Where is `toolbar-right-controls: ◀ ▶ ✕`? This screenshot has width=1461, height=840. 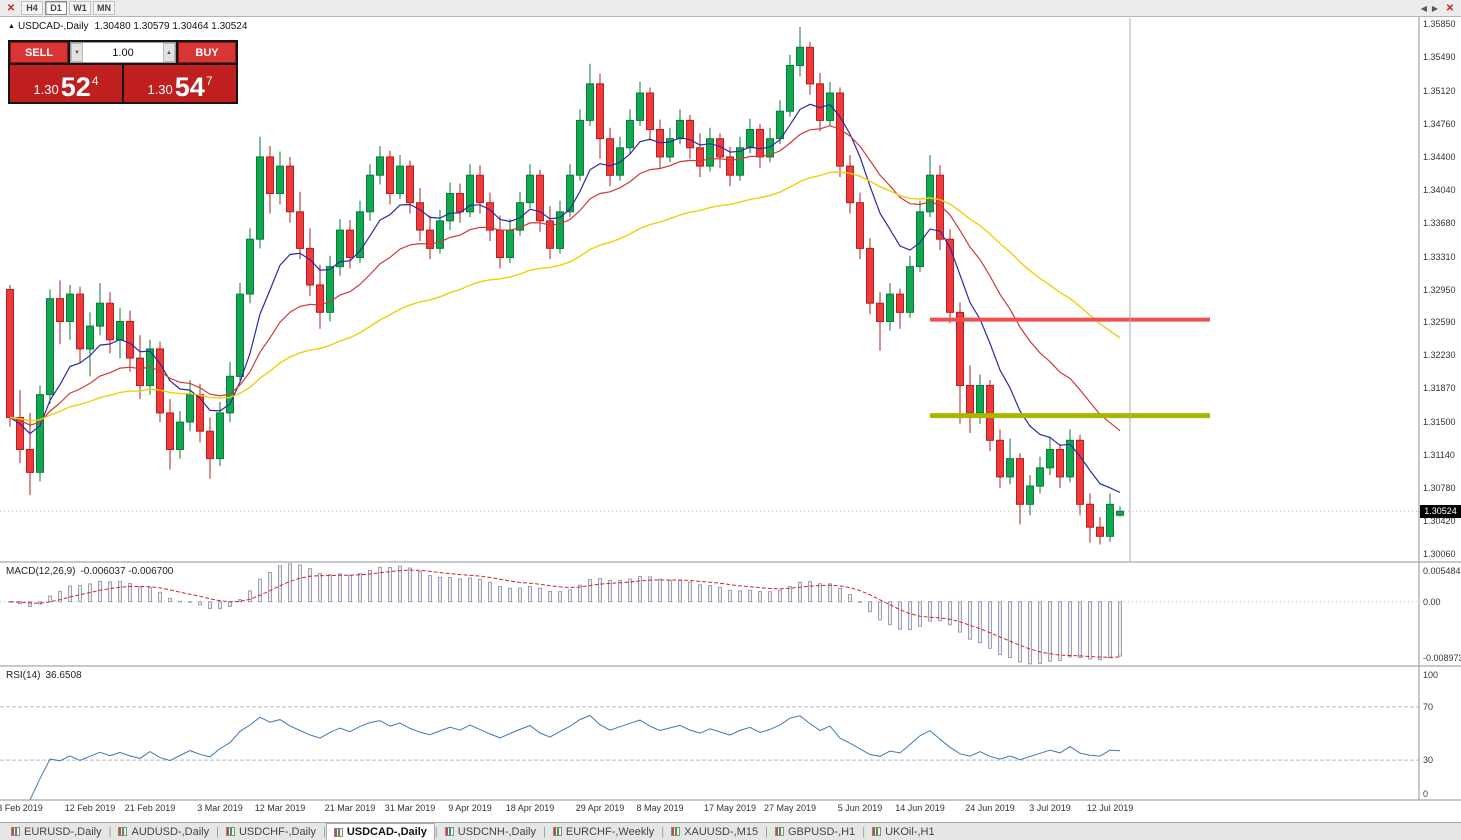
toolbar-right-controls: ◀ ▶ ✕ is located at coordinates (1439, 8).